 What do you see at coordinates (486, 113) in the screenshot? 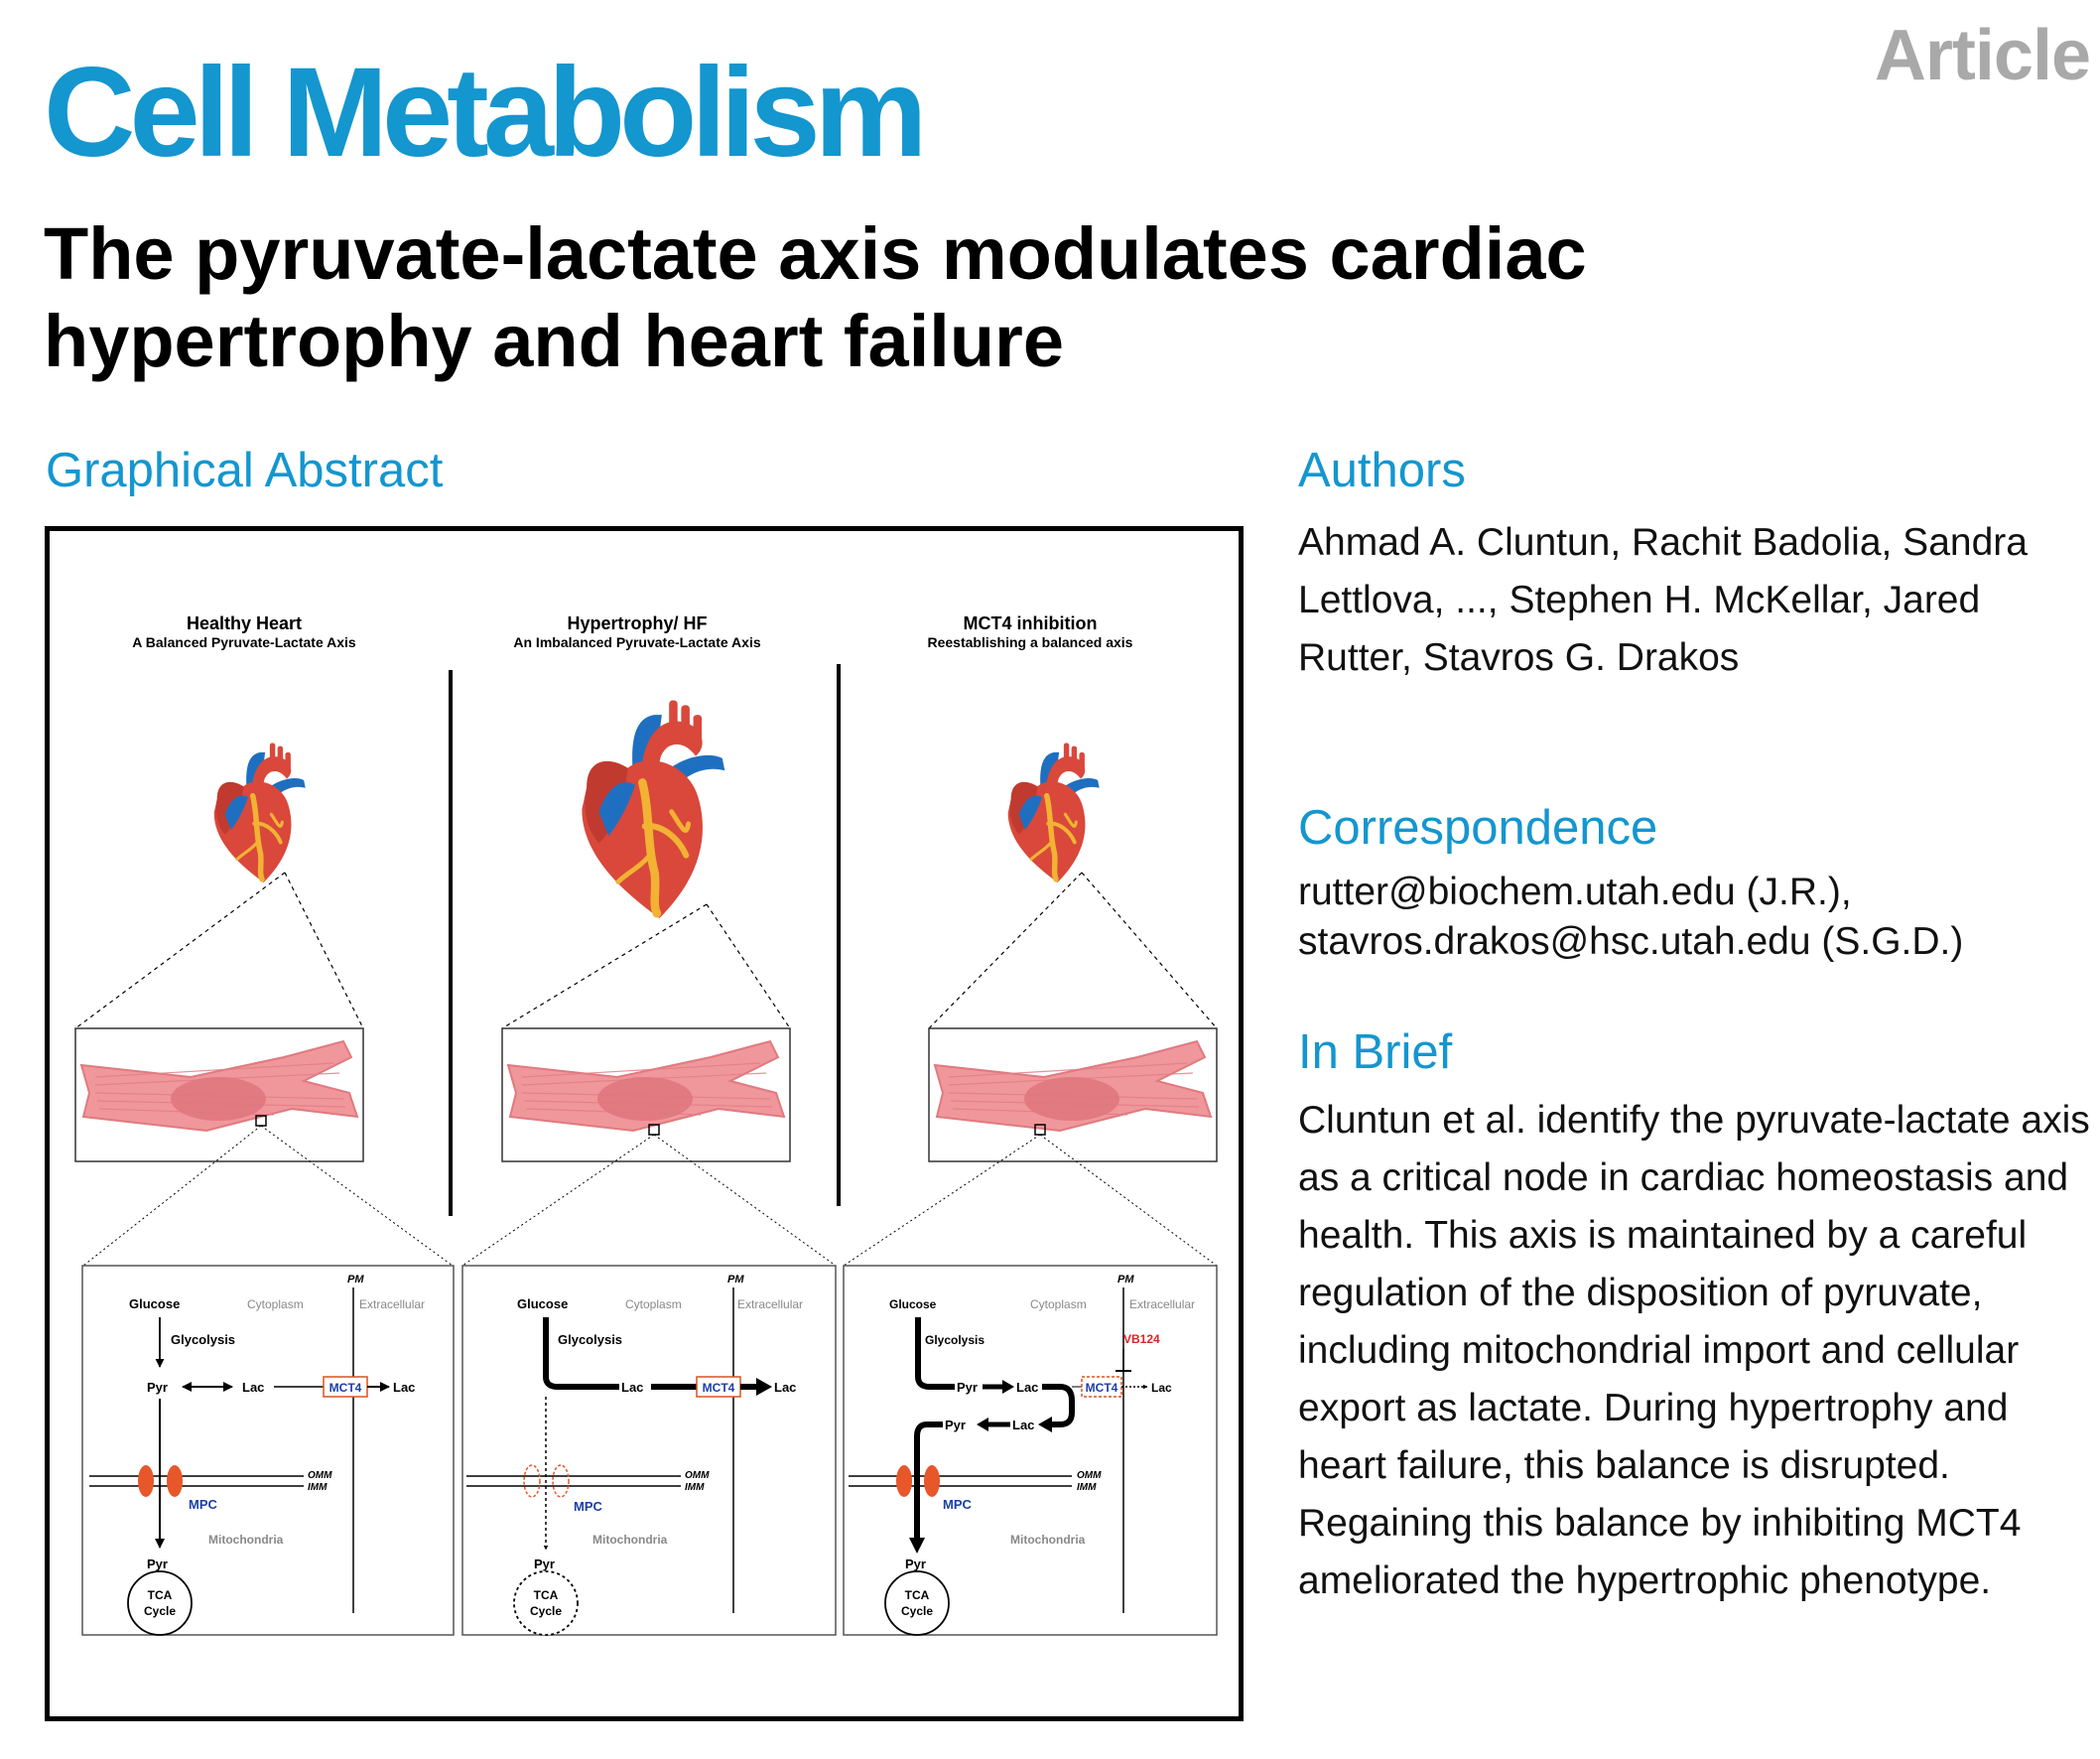
I see `journal-name: Cell Metabolism` at bounding box center [486, 113].